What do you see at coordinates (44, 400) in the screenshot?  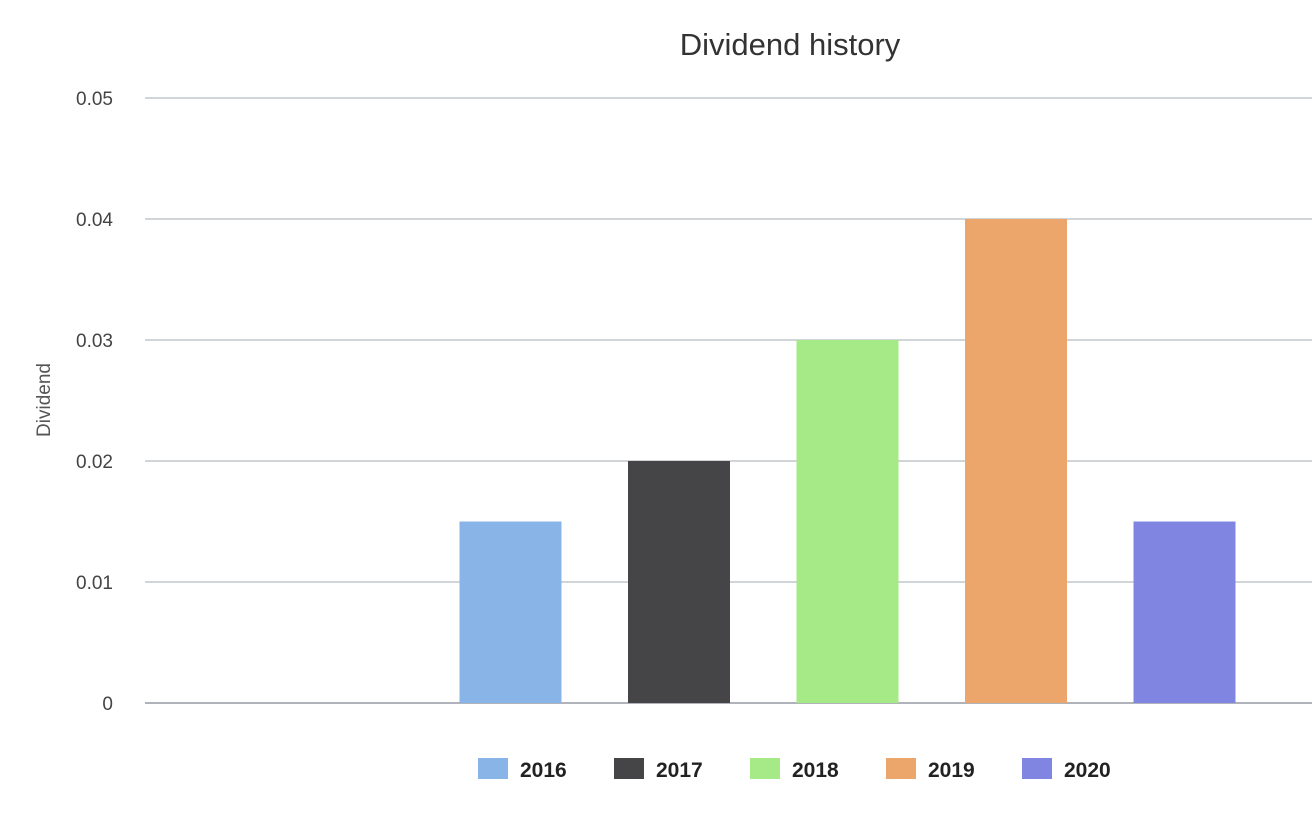 I see `y-axis-label: Dividend` at bounding box center [44, 400].